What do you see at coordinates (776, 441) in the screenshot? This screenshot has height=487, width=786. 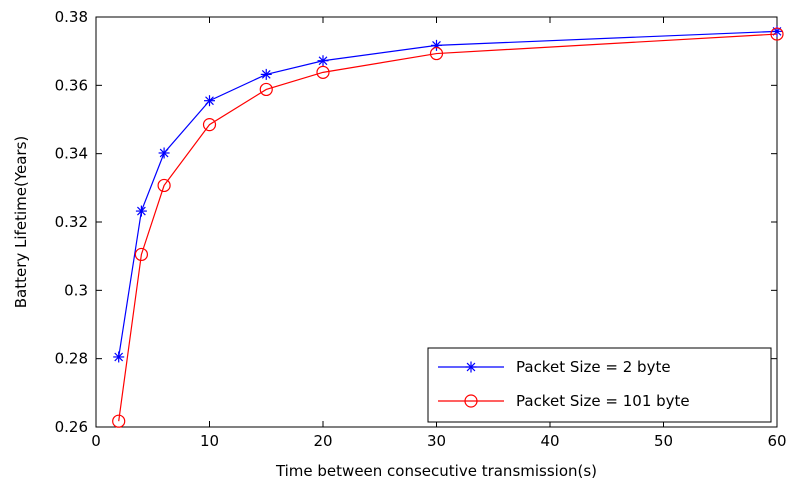 I see `x-tick-label: 60` at bounding box center [776, 441].